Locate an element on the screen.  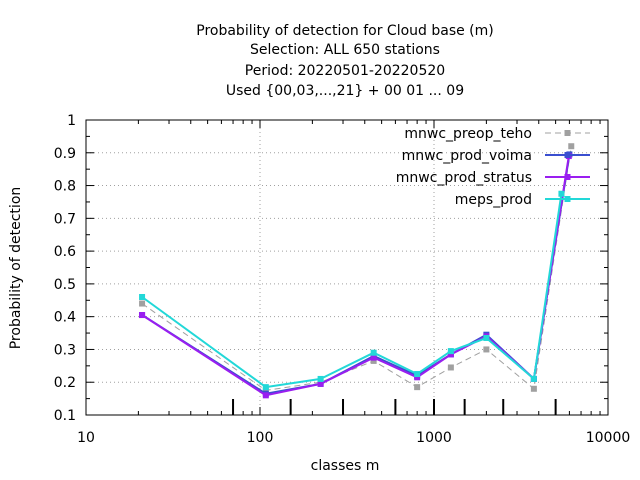
chart-title-line-4: Used {00,03,...,21} + 00 01 ... 09 is located at coordinates (345, 91).